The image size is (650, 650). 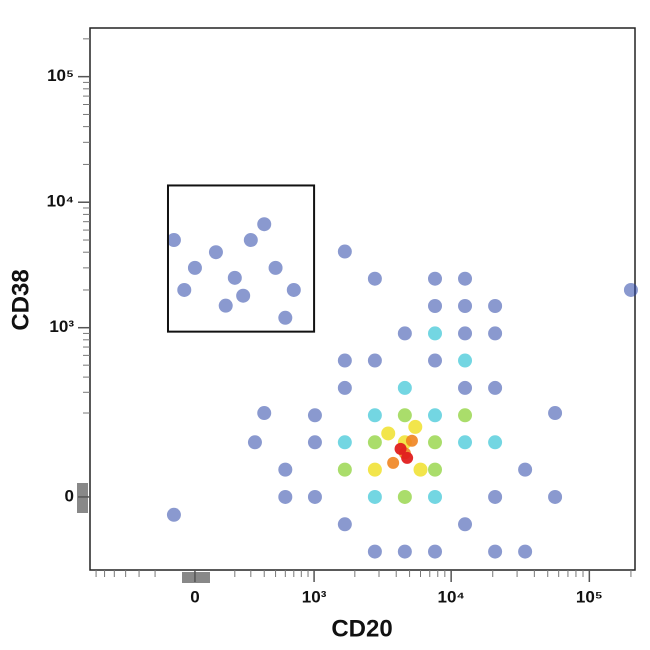 What do you see at coordinates (314, 596) in the screenshot?
I see `x-tick-label: 10³` at bounding box center [314, 596].